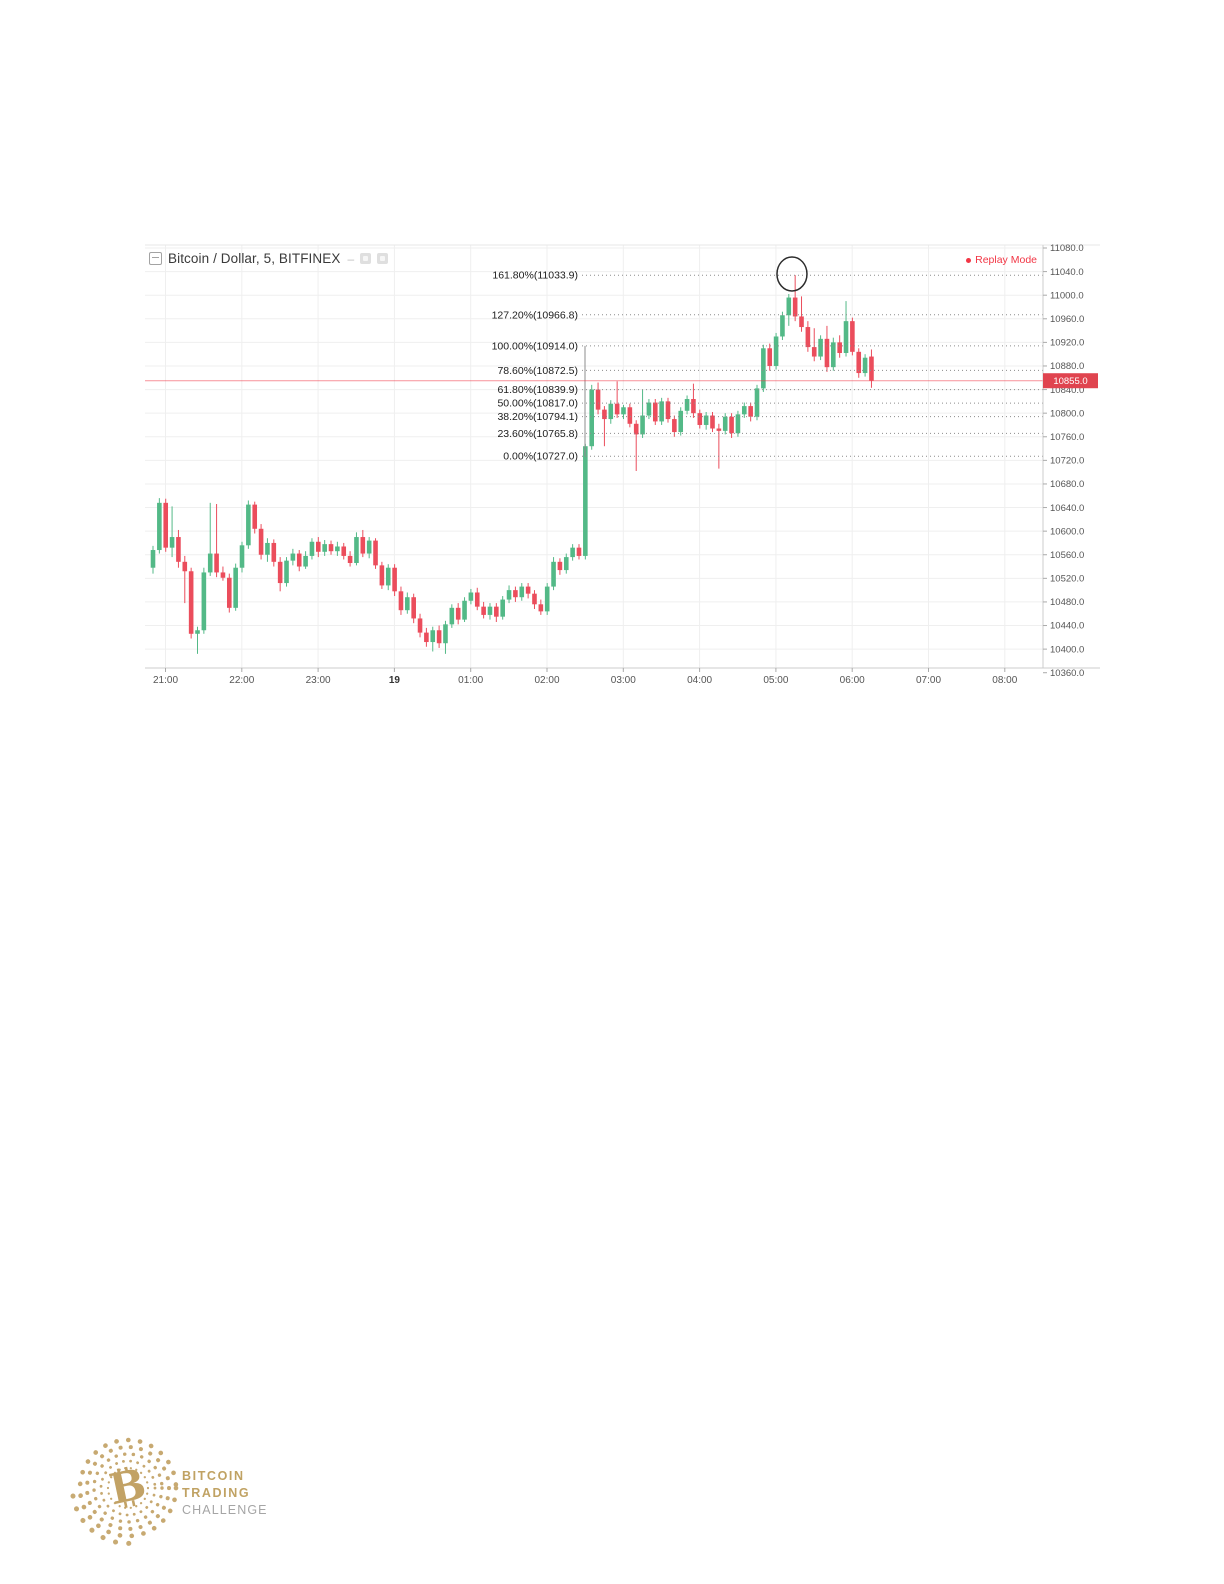  Describe the element at coordinates (1067, 484) in the screenshot. I see `price-tick-label: 10680.0` at that location.